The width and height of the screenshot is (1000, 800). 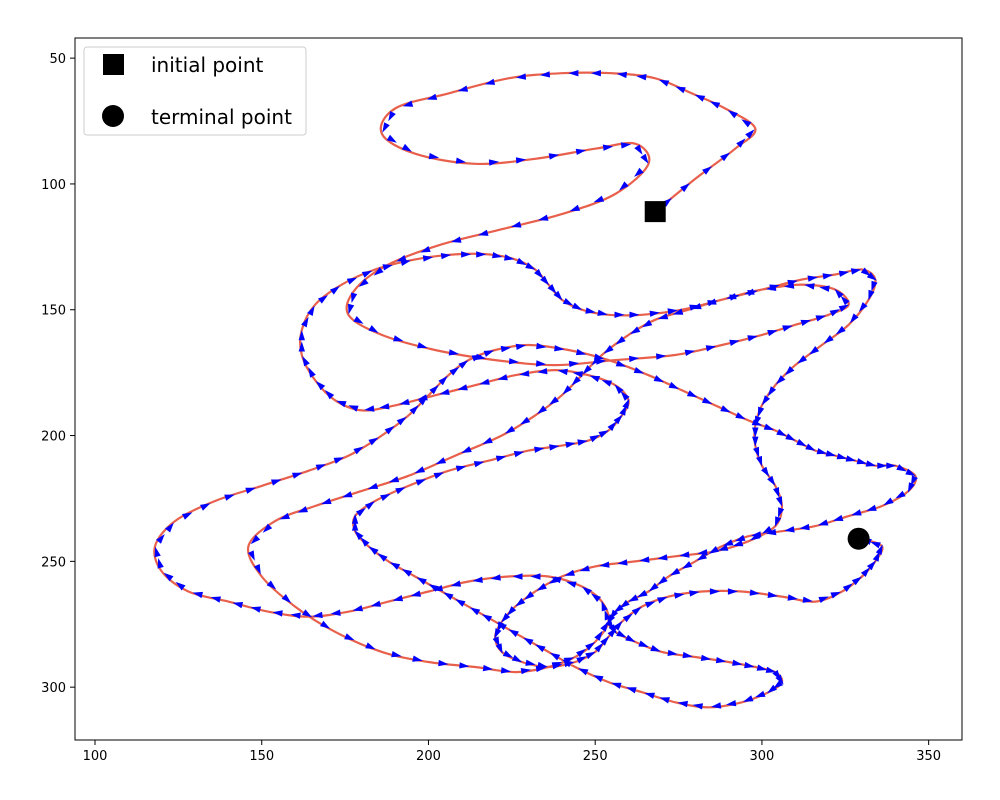 What do you see at coordinates (53, 688) in the screenshot?
I see `y-tick-label: 300` at bounding box center [53, 688].